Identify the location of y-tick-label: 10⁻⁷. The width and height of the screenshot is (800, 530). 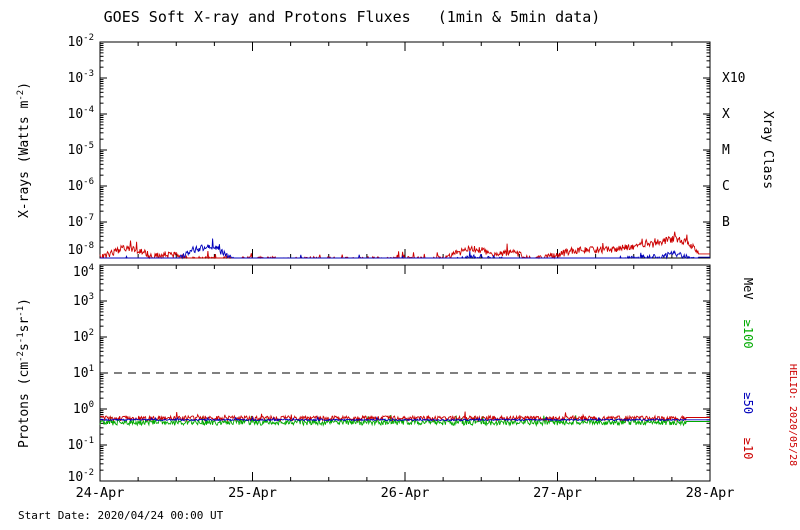
(81, 221).